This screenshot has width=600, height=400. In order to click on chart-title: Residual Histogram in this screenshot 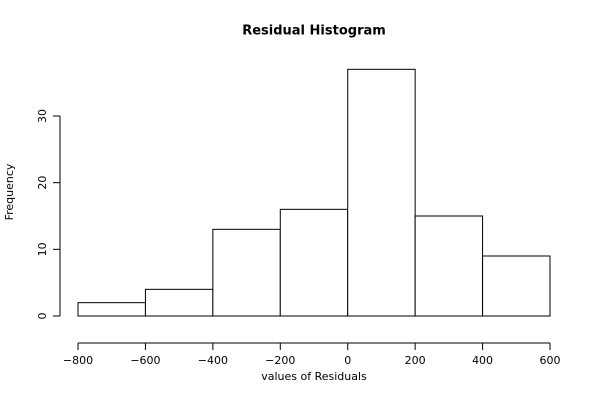, I will do `click(314, 31)`.